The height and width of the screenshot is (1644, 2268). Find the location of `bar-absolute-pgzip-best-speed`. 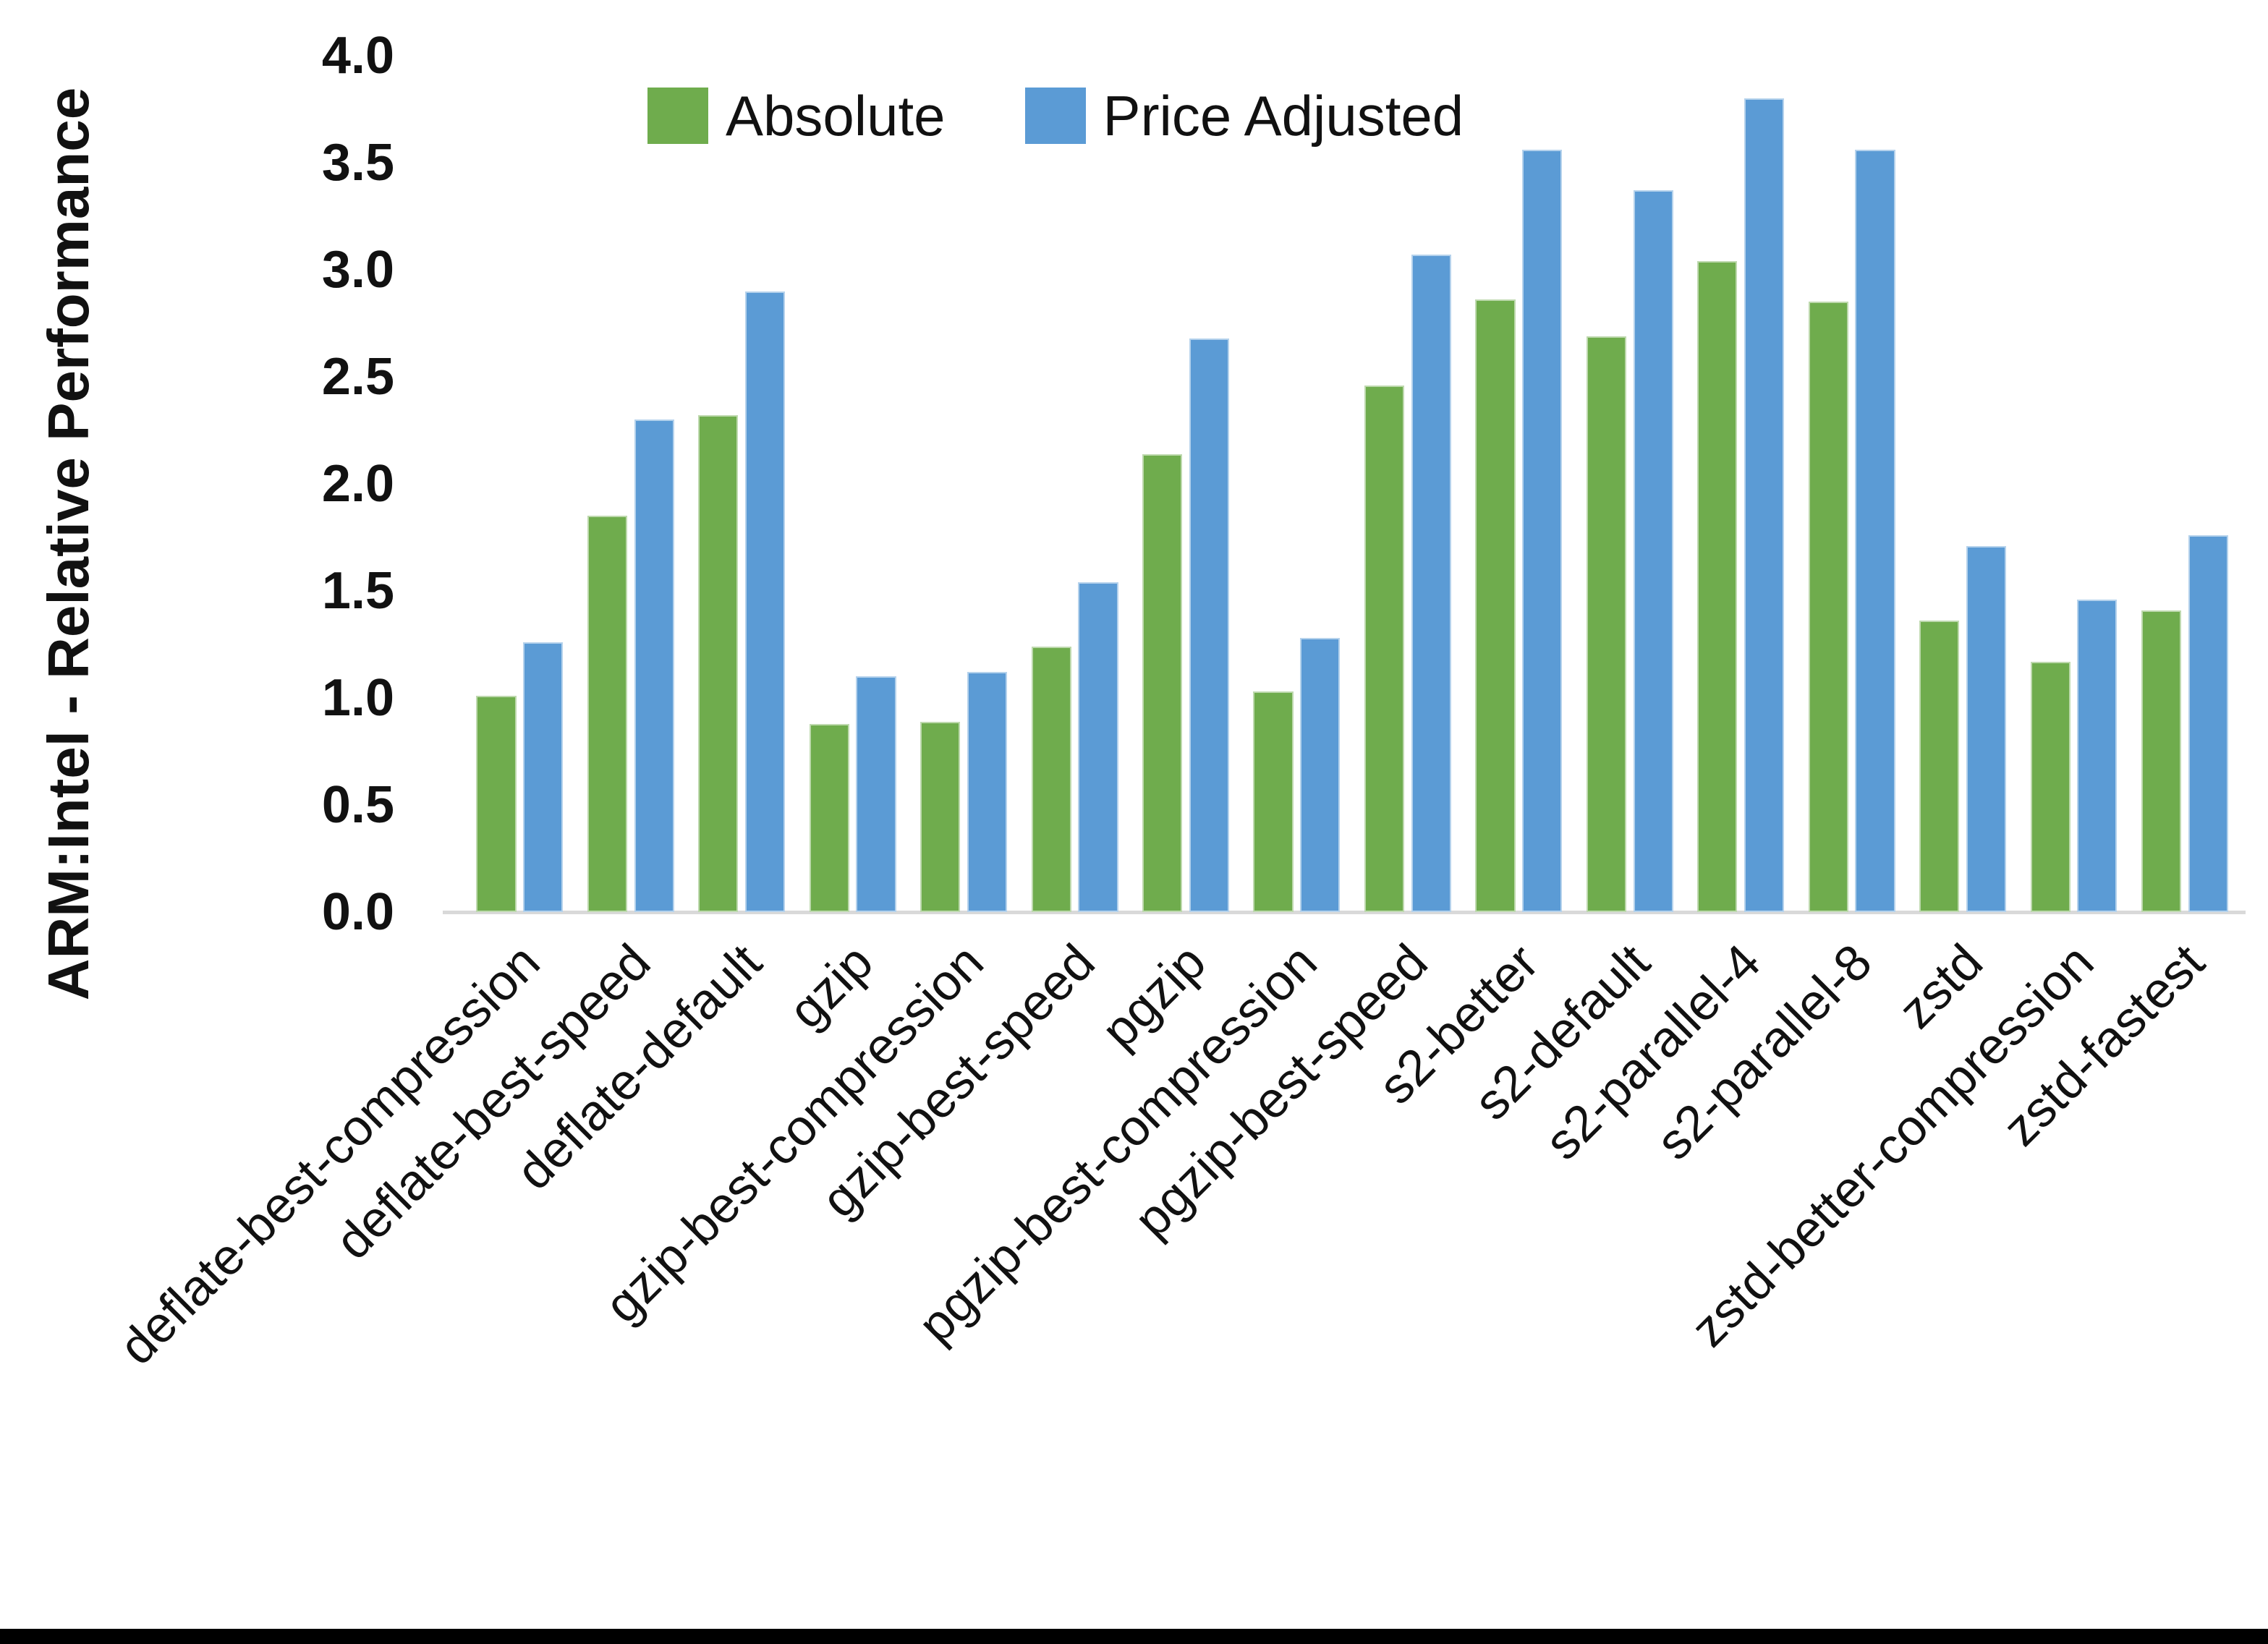

bar-absolute-pgzip-best-speed is located at coordinates (1384, 648).